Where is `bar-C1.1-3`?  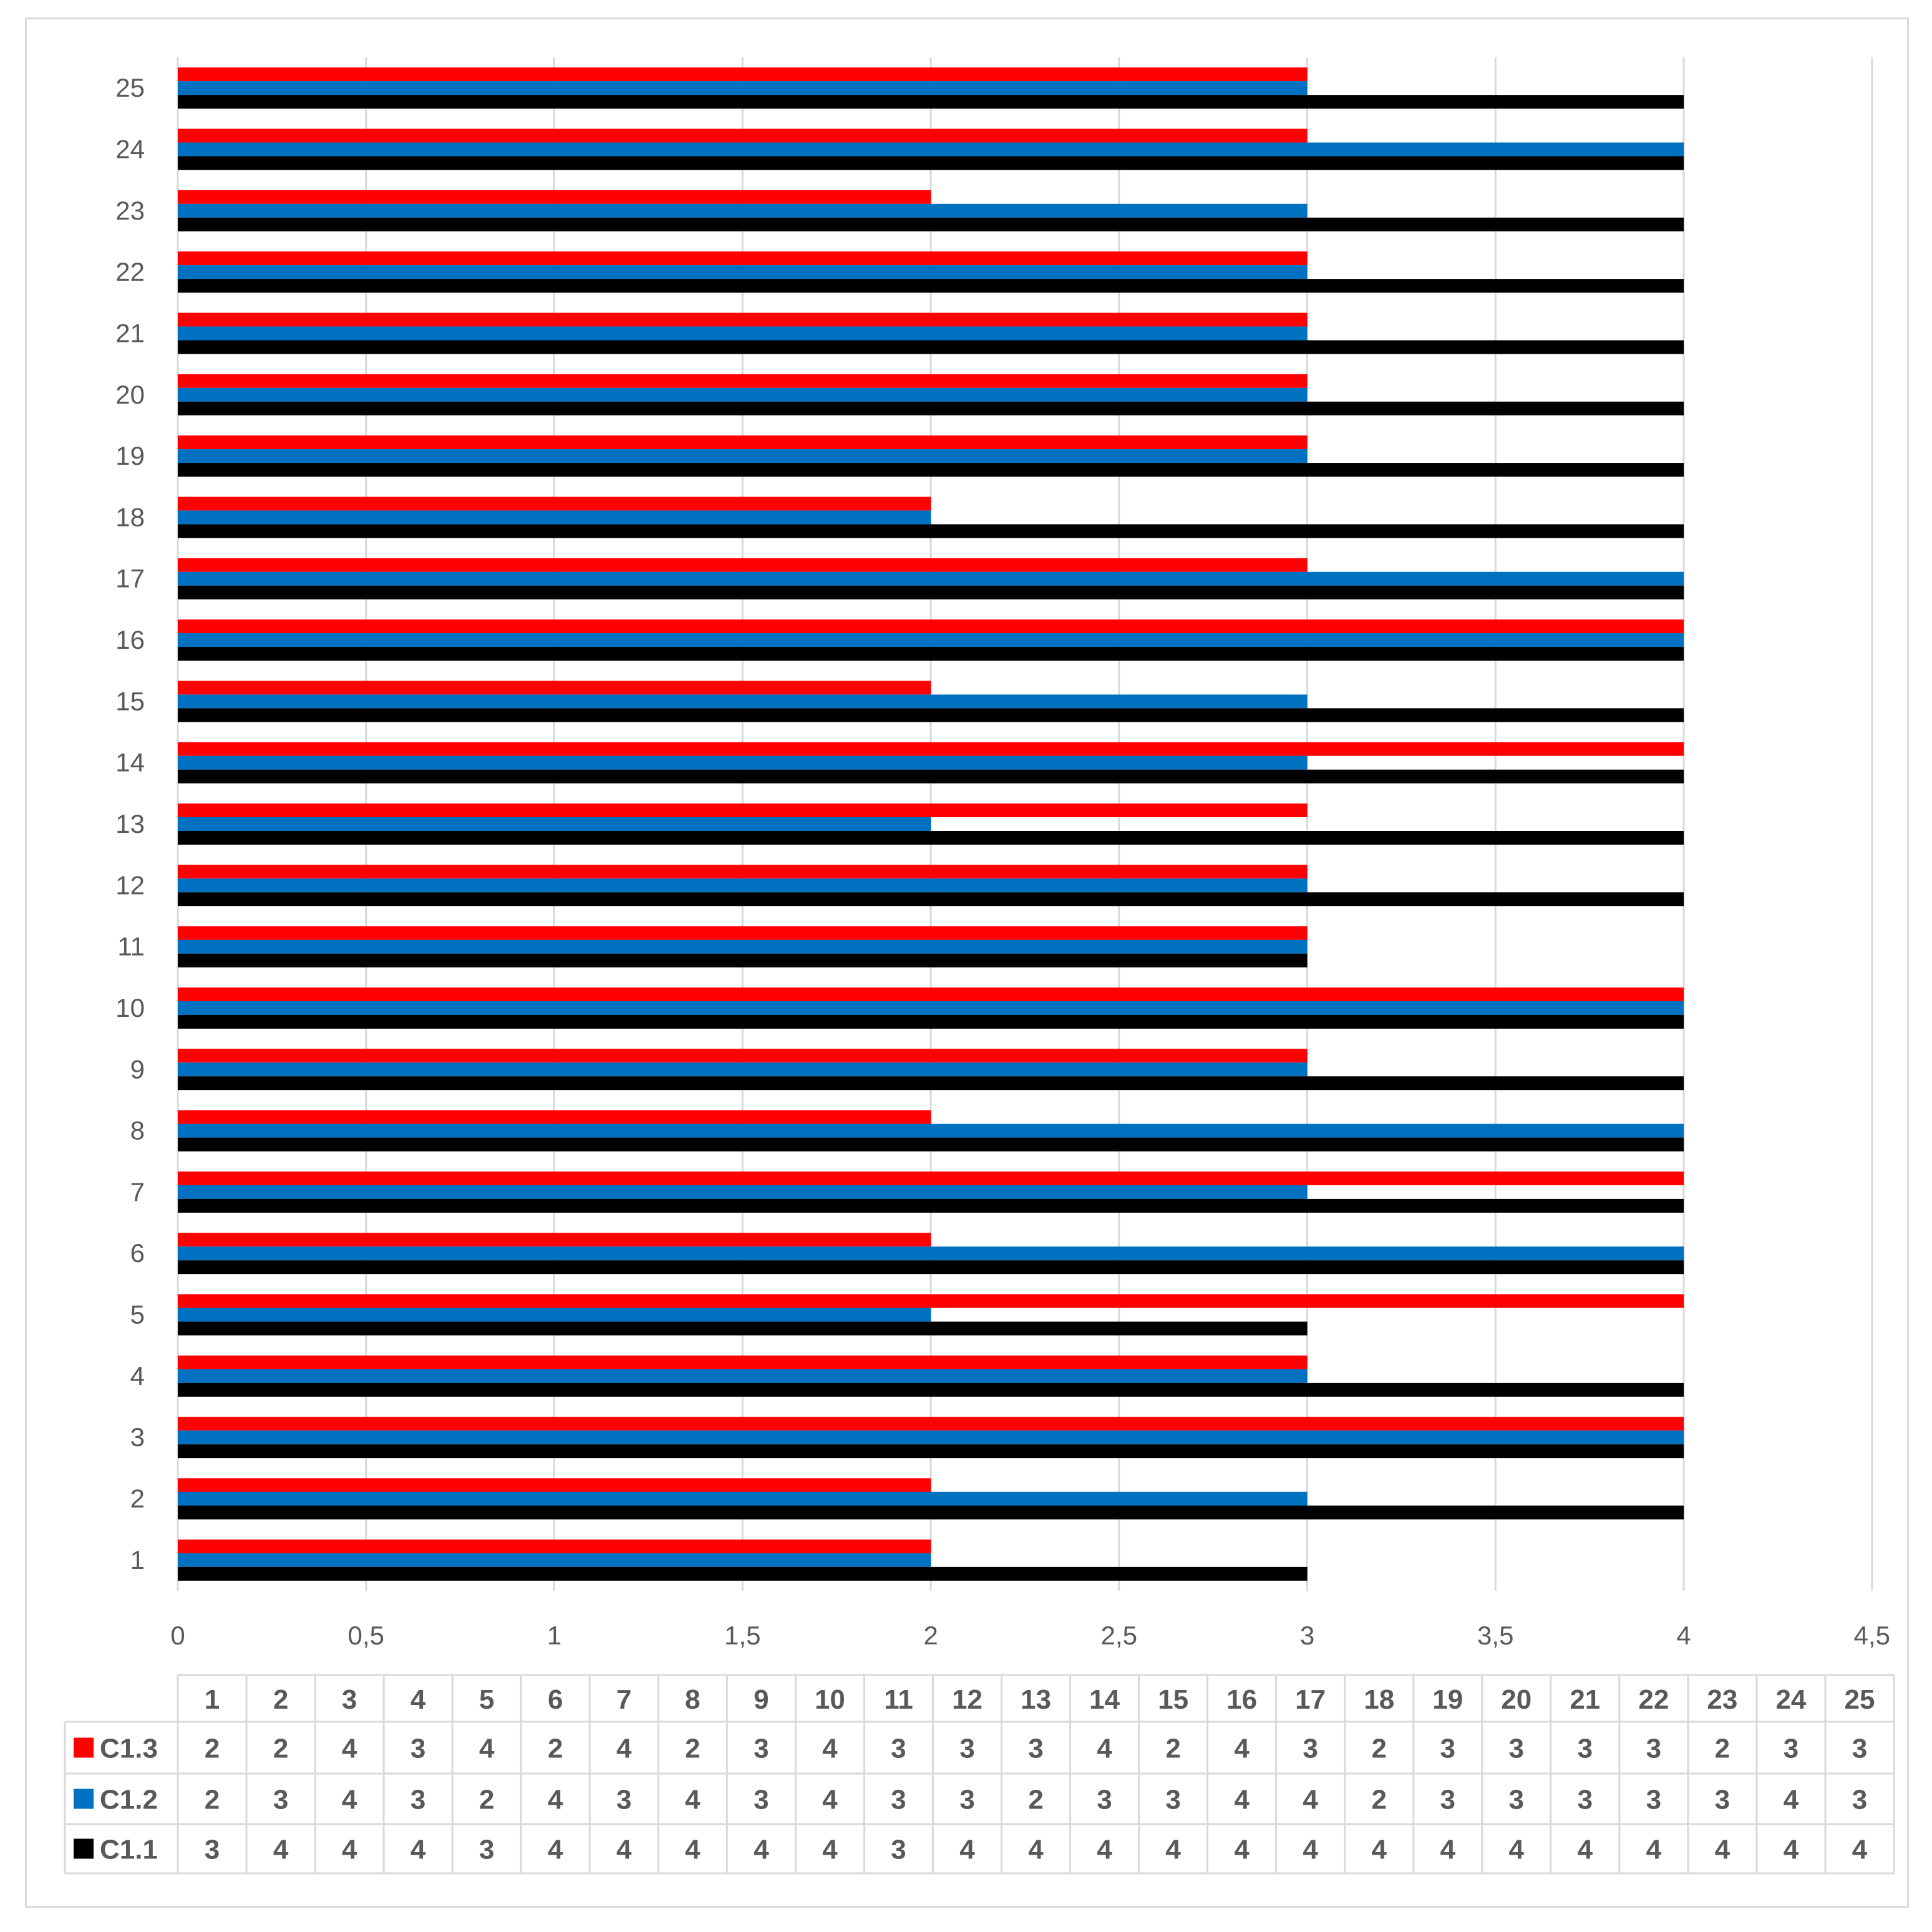
bar-C1.1-3 is located at coordinates (931, 1451).